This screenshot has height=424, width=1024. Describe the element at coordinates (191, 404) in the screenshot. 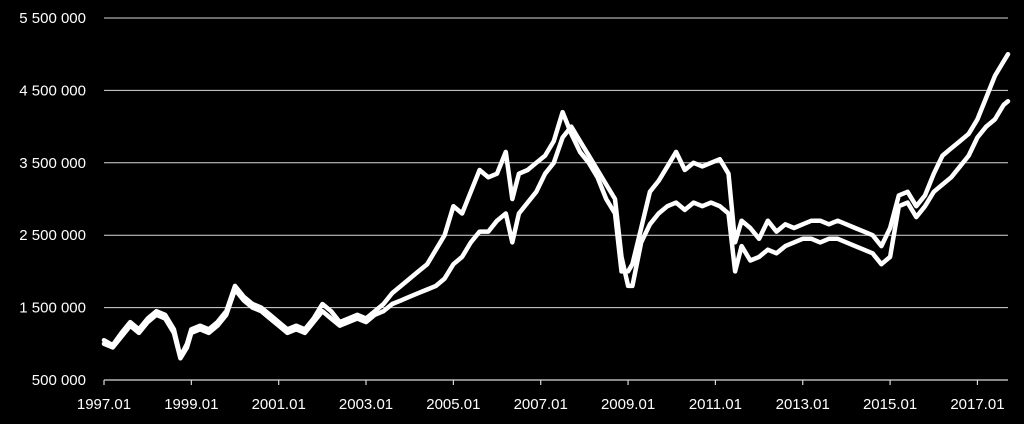

I see `x-tick-label: 1999.01` at that location.